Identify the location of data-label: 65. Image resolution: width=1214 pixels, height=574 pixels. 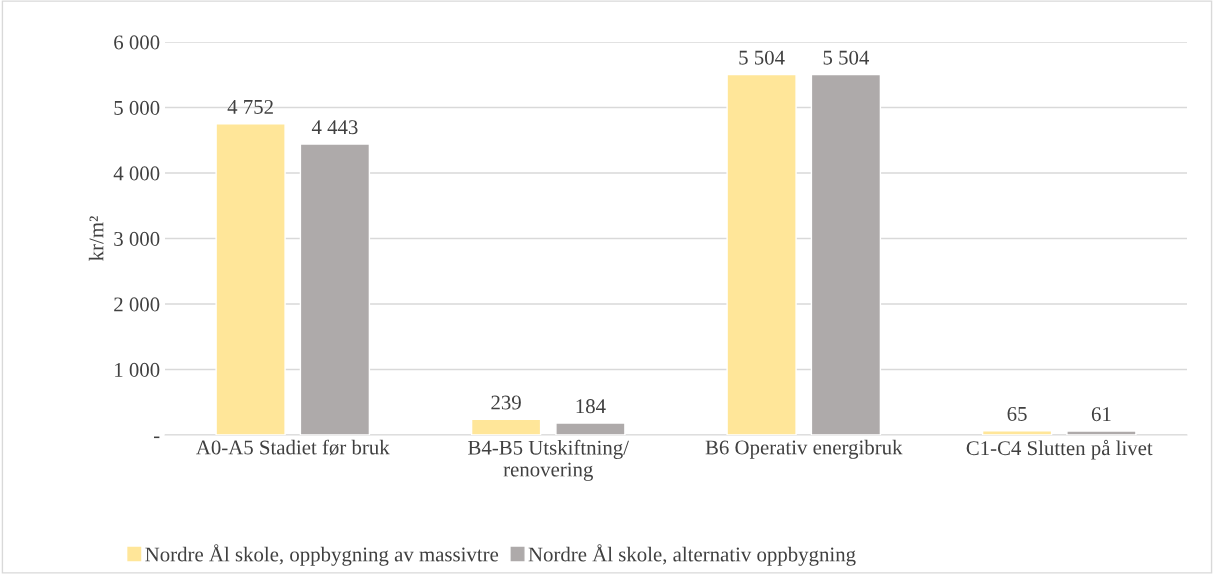
(1017, 413).